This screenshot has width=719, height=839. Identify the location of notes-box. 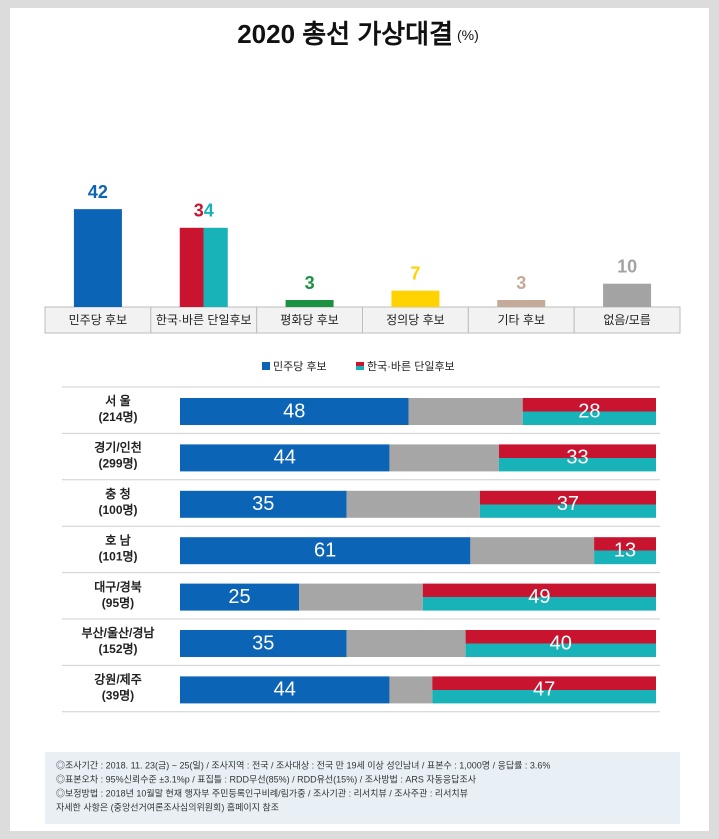
(362, 788).